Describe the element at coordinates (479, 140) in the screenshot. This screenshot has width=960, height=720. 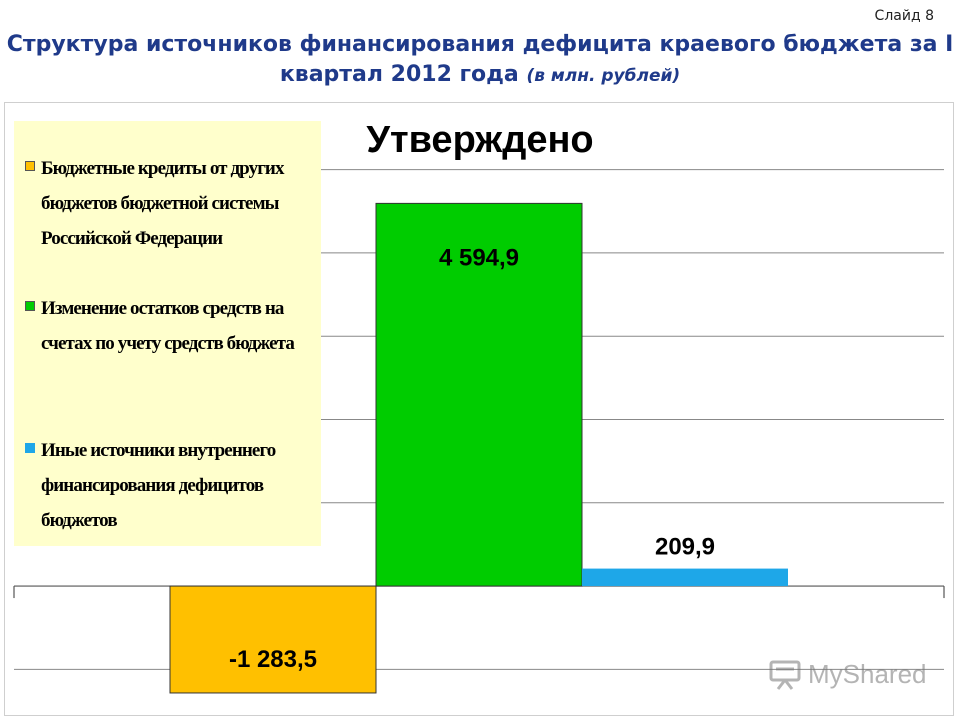
I see `chart-title: Утверждено` at that location.